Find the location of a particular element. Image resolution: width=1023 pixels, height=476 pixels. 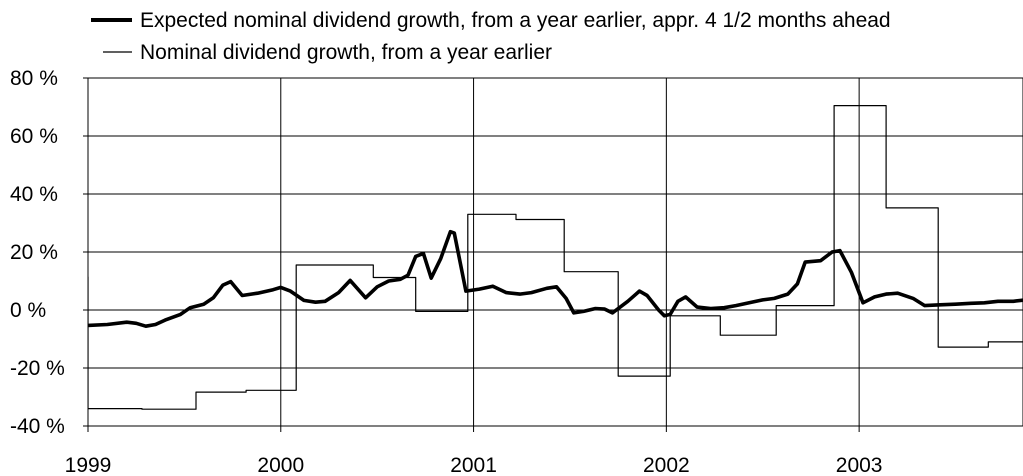

y-tick-label: -20 % is located at coordinates (37, 368).